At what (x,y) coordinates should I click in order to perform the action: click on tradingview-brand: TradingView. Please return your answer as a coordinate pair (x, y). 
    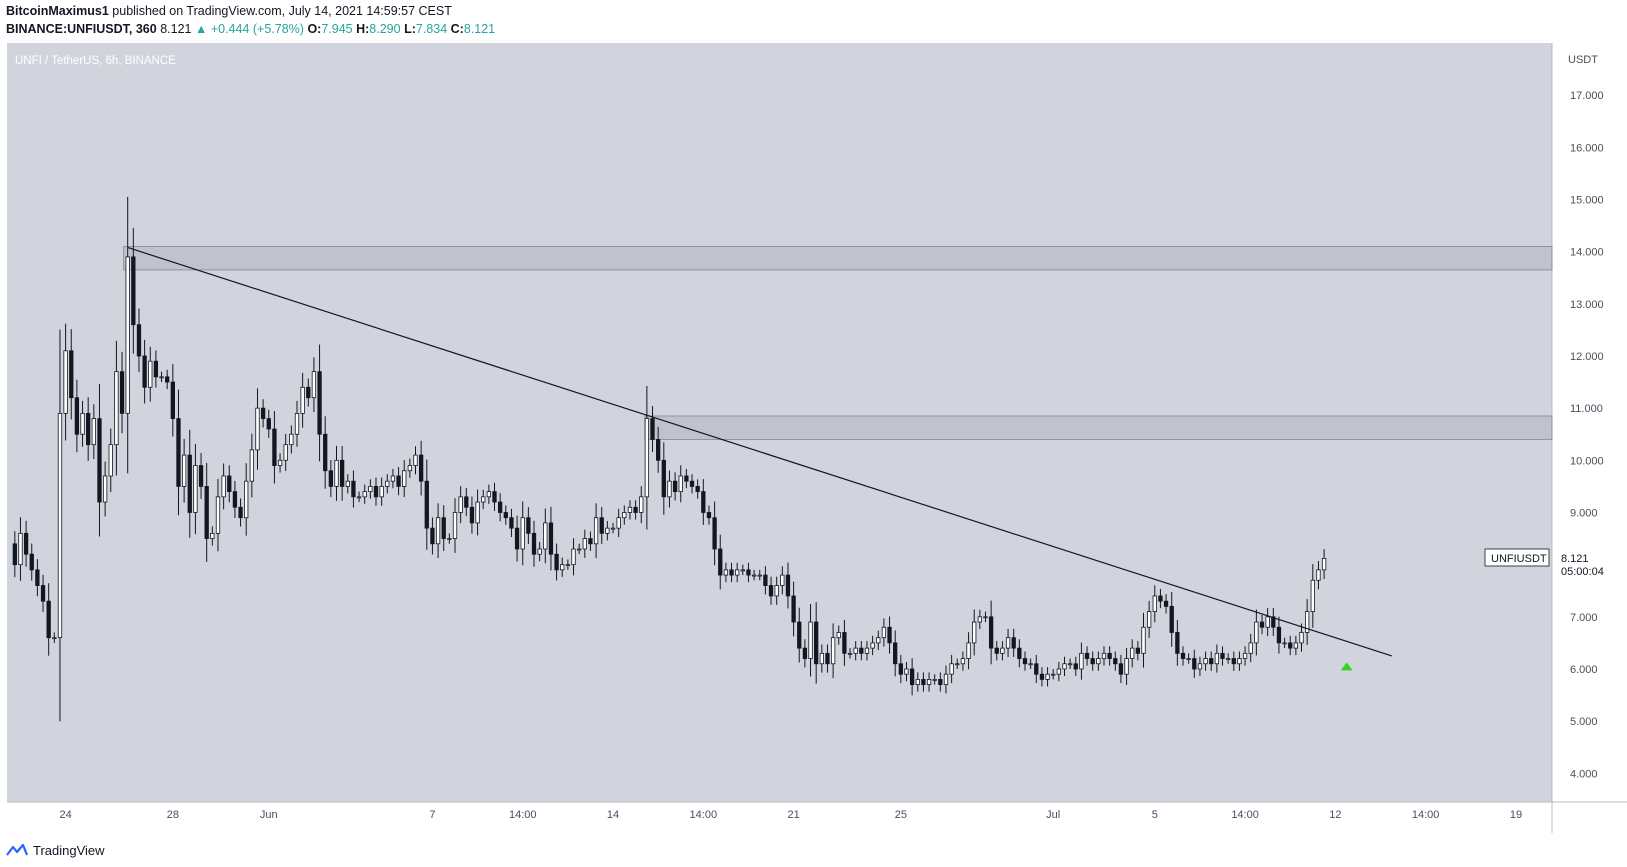
    Looking at the image, I should click on (69, 850).